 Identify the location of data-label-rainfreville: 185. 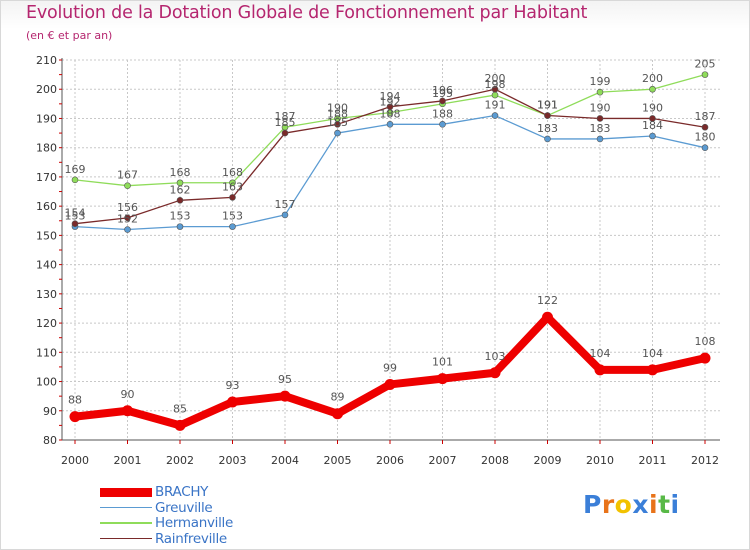
(285, 122).